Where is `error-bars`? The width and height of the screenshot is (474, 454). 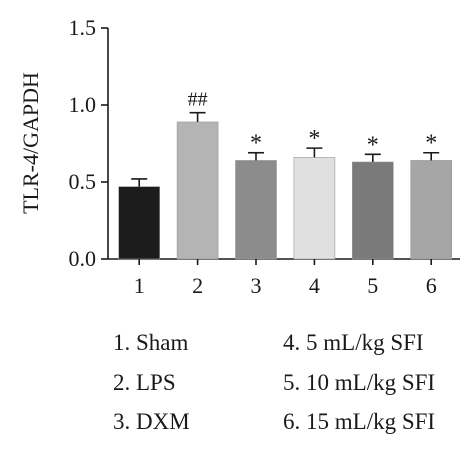 error-bars is located at coordinates (285, 149).